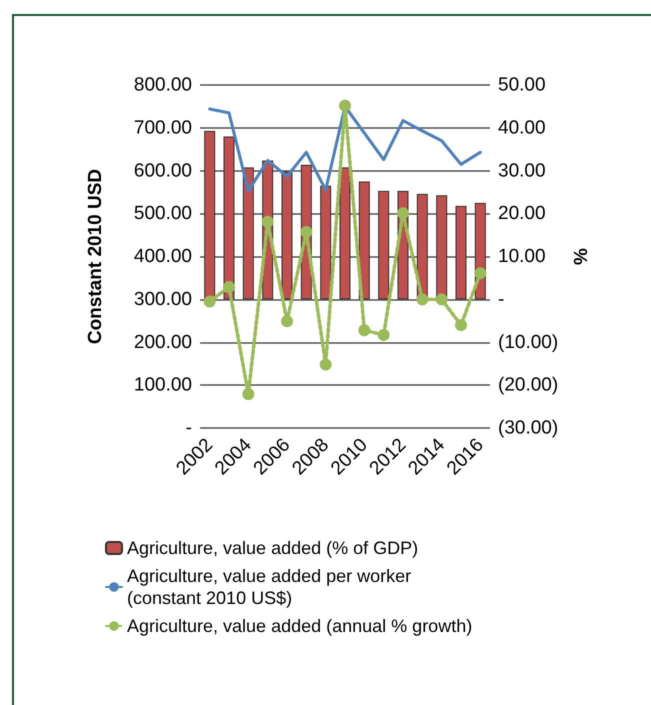 This screenshot has height=705, width=651. Describe the element at coordinates (272, 548) in the screenshot. I see `legend-label: Agriculture, value added (% of GDP)` at that location.